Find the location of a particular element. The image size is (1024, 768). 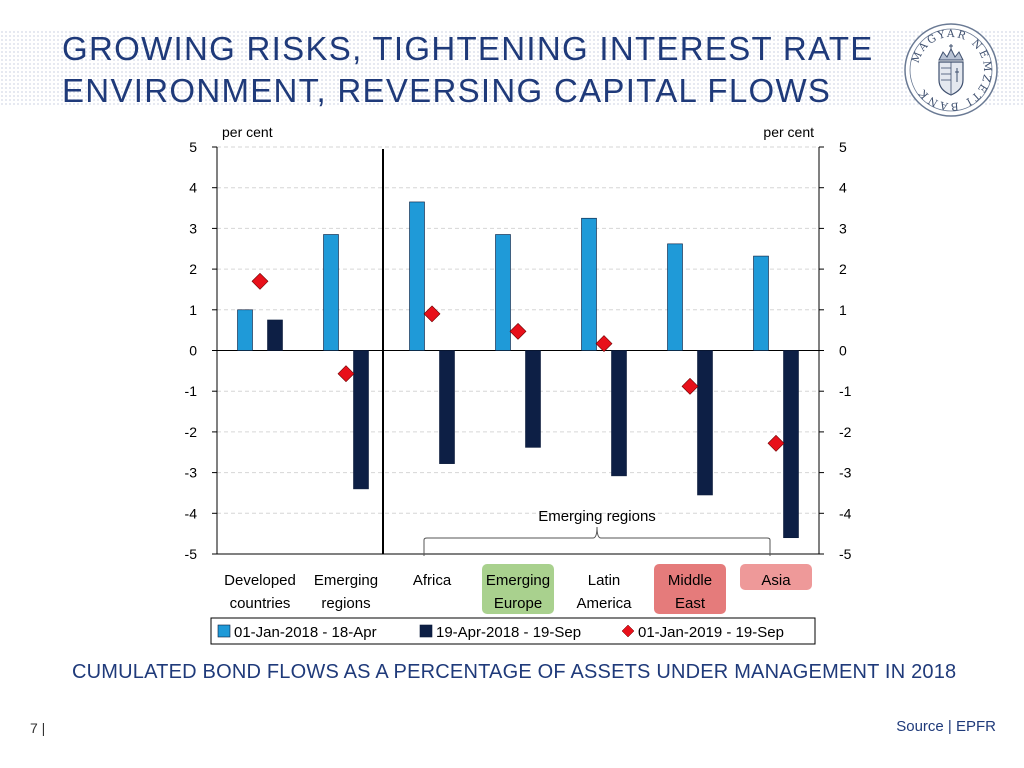

y-tick-label-left: 5 is located at coordinates (193, 147).